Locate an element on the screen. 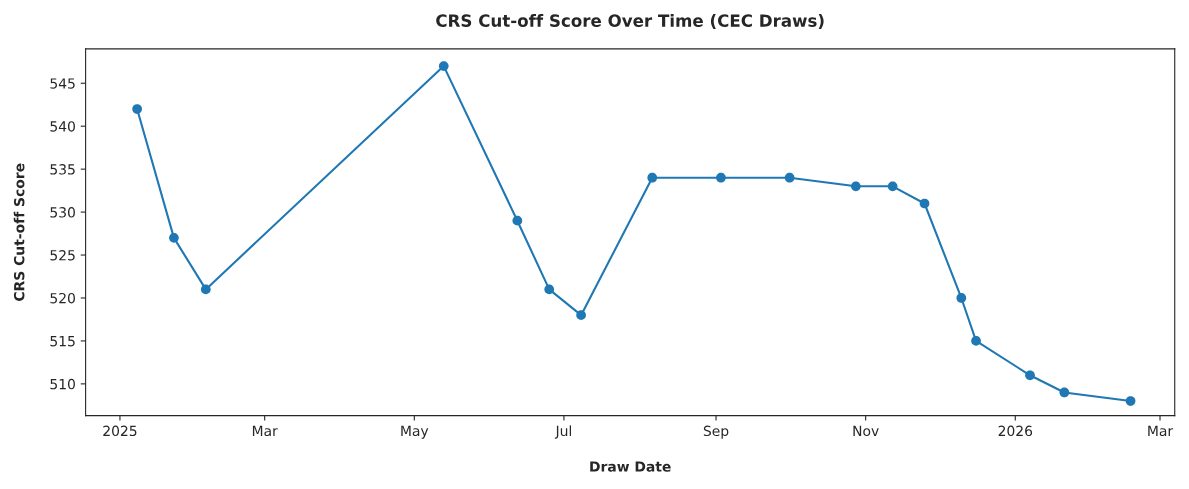  y-tick-label: 545 is located at coordinates (62, 83).